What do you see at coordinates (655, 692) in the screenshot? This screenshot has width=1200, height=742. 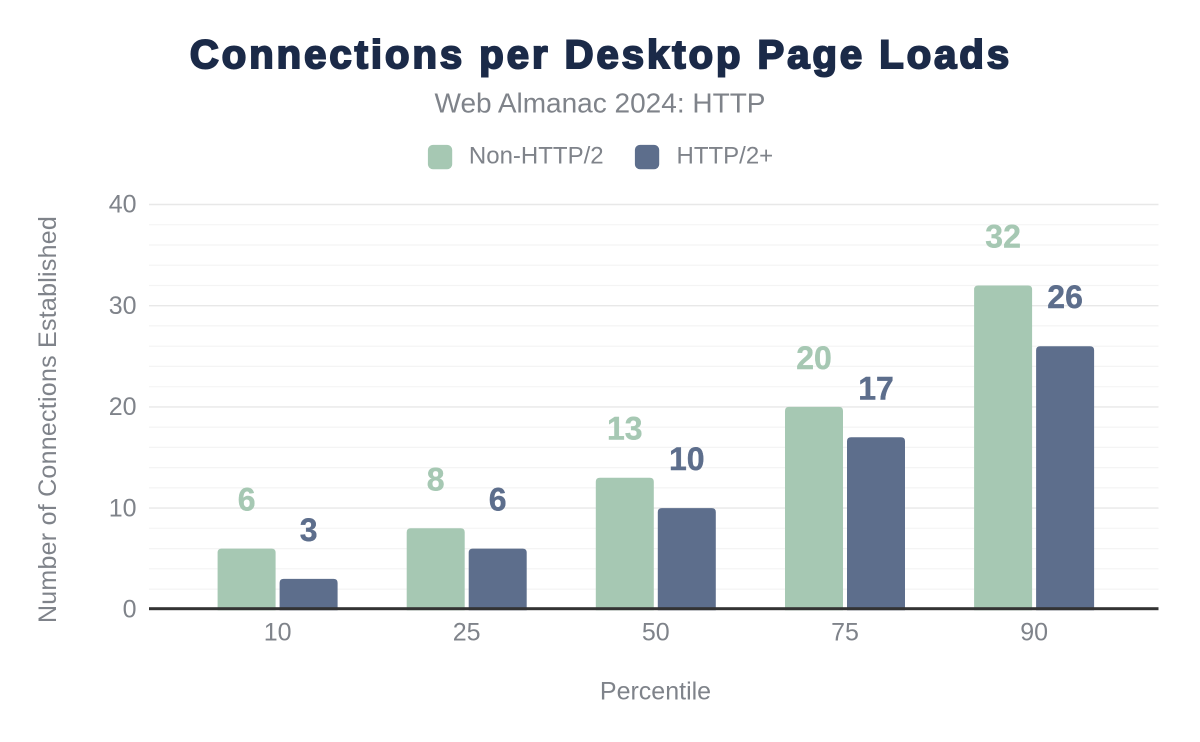 I see `svg-text: Percentile` at bounding box center [655, 692].